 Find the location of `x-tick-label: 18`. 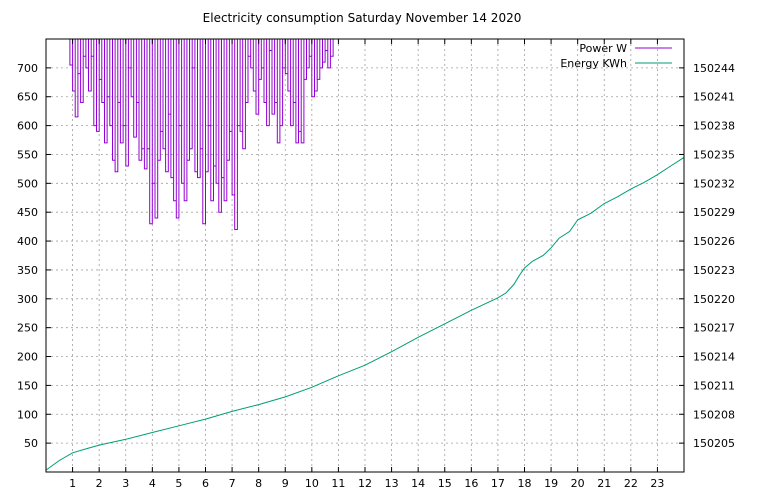

x-tick-label: 18 is located at coordinates (525, 483).